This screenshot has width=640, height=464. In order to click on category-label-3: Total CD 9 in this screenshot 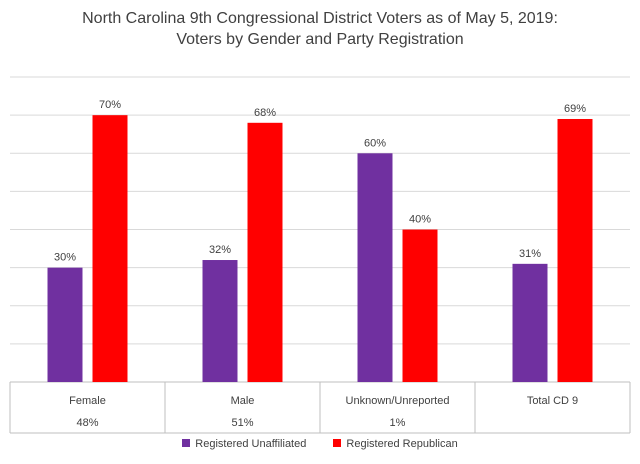, I will do `click(552, 401)`.